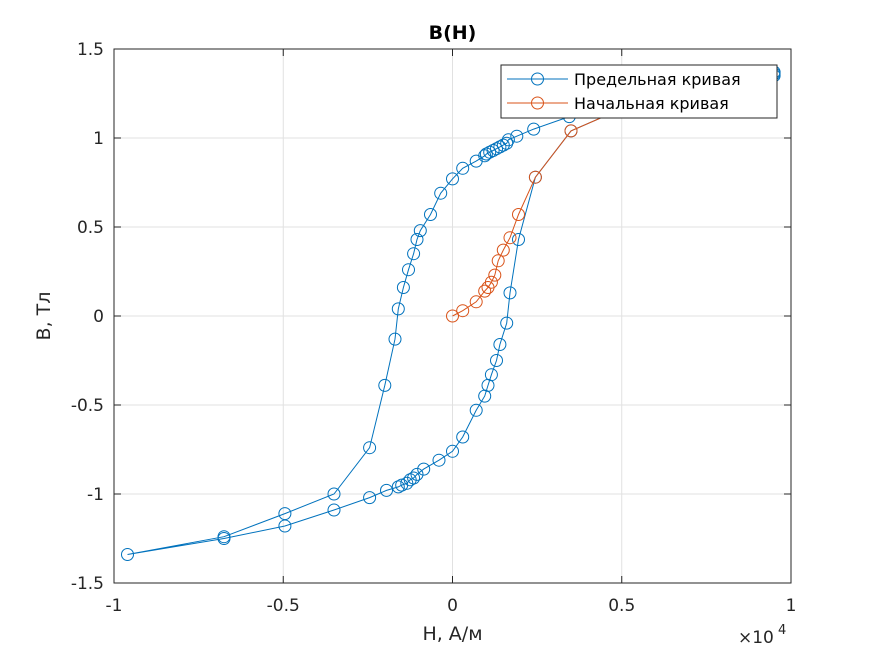 This screenshot has width=875, height=656. I want to click on legend-box, so click(639, 91).